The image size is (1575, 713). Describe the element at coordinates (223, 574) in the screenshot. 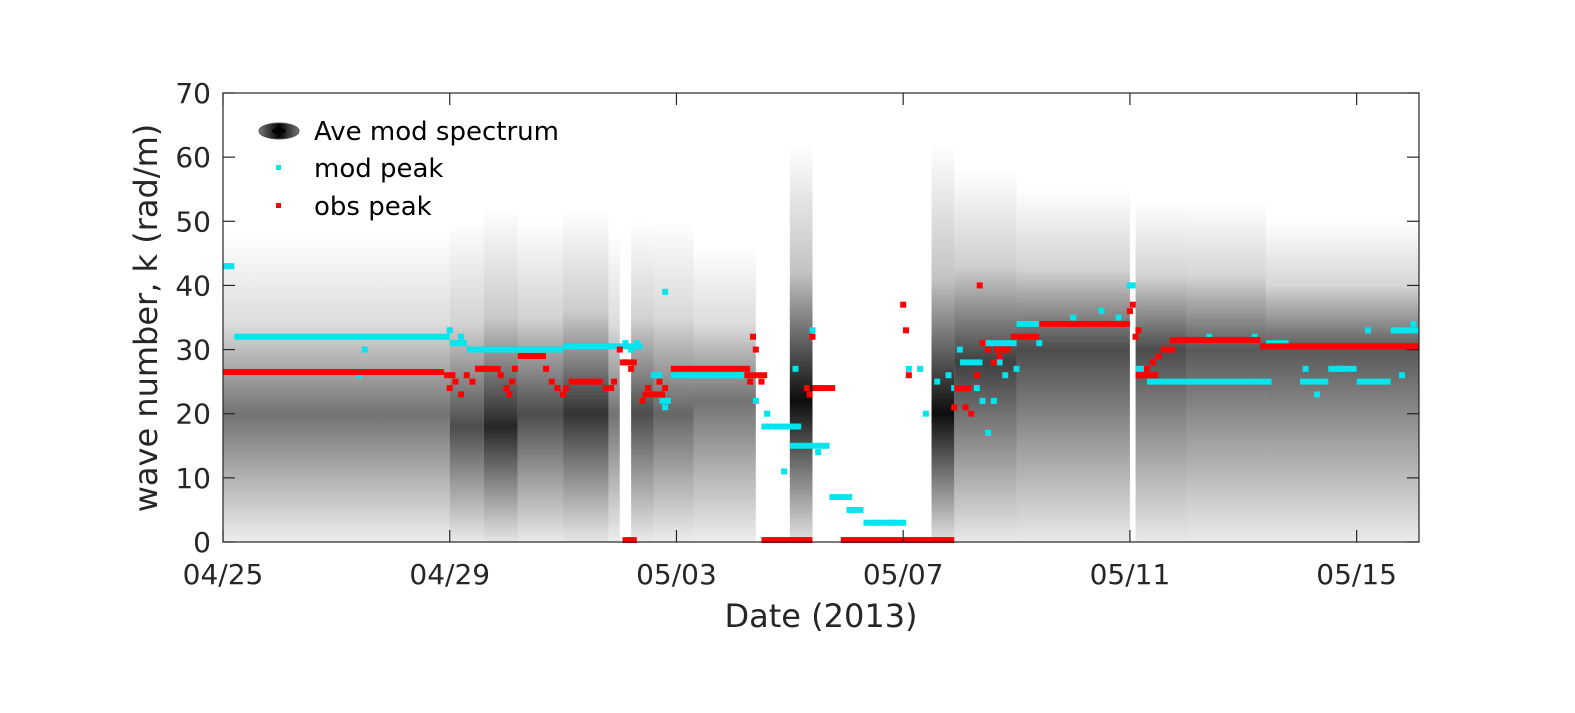

I see `x-tick-label: 04/25` at that location.